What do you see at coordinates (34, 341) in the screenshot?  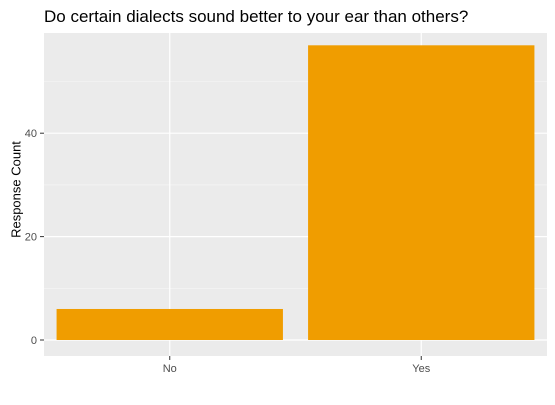 I see `y-tick-label: 0` at bounding box center [34, 341].